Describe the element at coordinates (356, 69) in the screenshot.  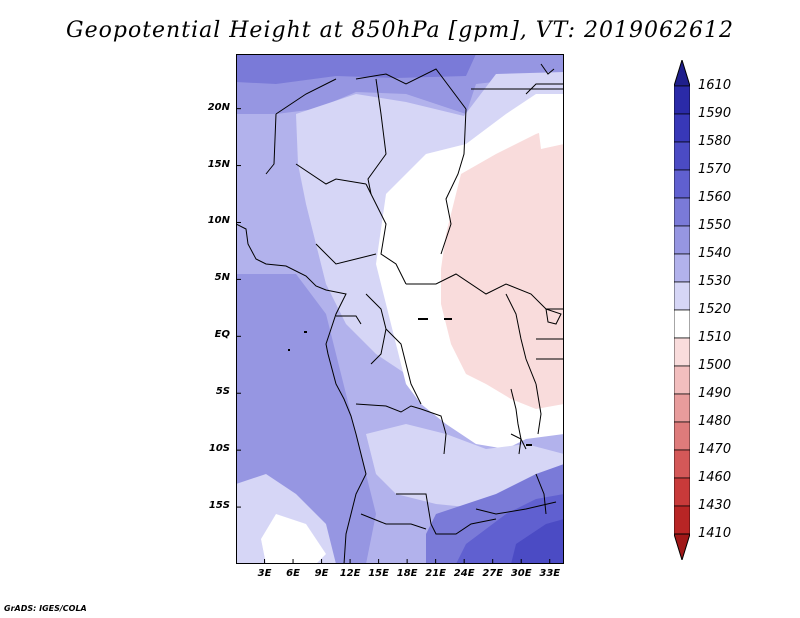
I see `field-1560-north` at that location.